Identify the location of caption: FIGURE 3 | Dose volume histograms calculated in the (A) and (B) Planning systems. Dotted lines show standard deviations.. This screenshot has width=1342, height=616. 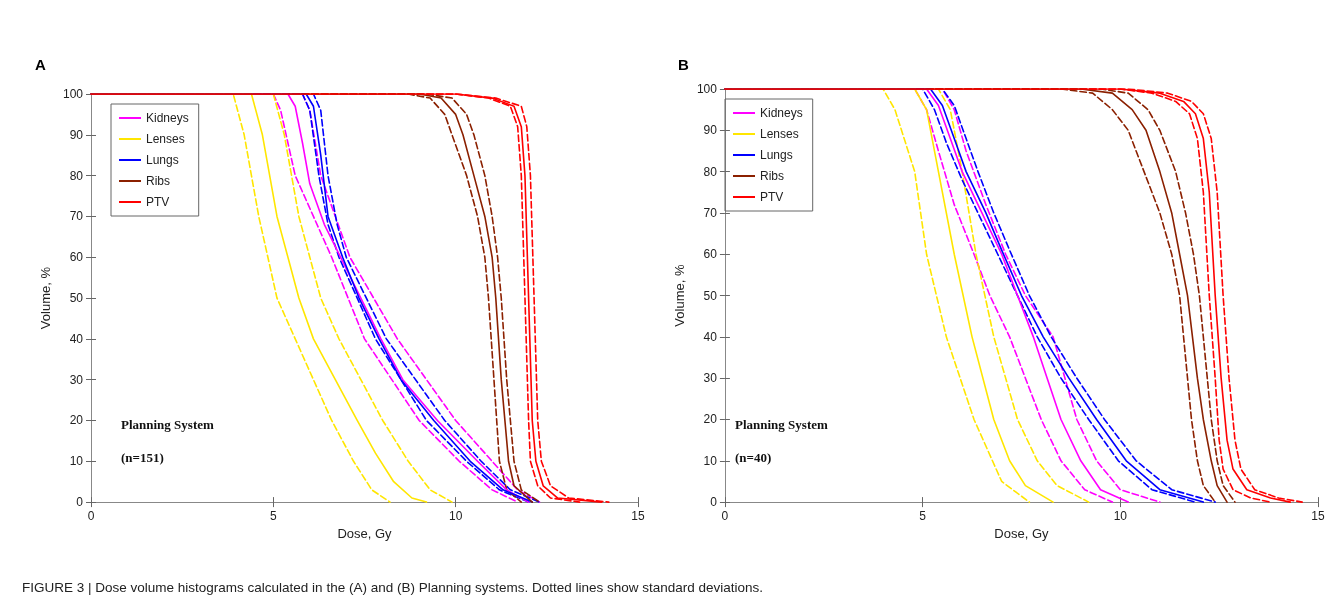
(393, 587).